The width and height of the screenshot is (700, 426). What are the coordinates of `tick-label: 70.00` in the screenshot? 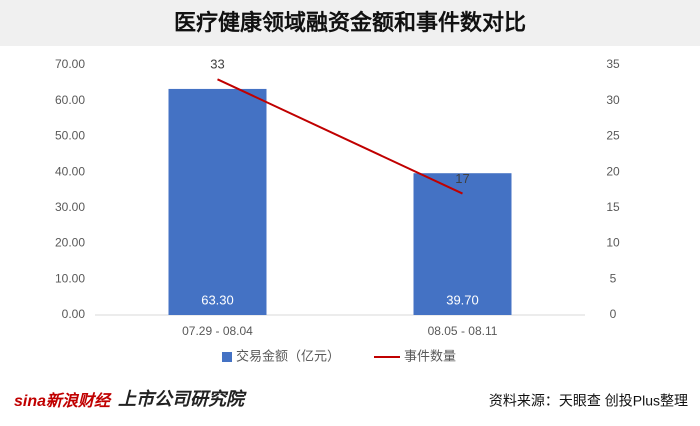 It's located at (70, 64).